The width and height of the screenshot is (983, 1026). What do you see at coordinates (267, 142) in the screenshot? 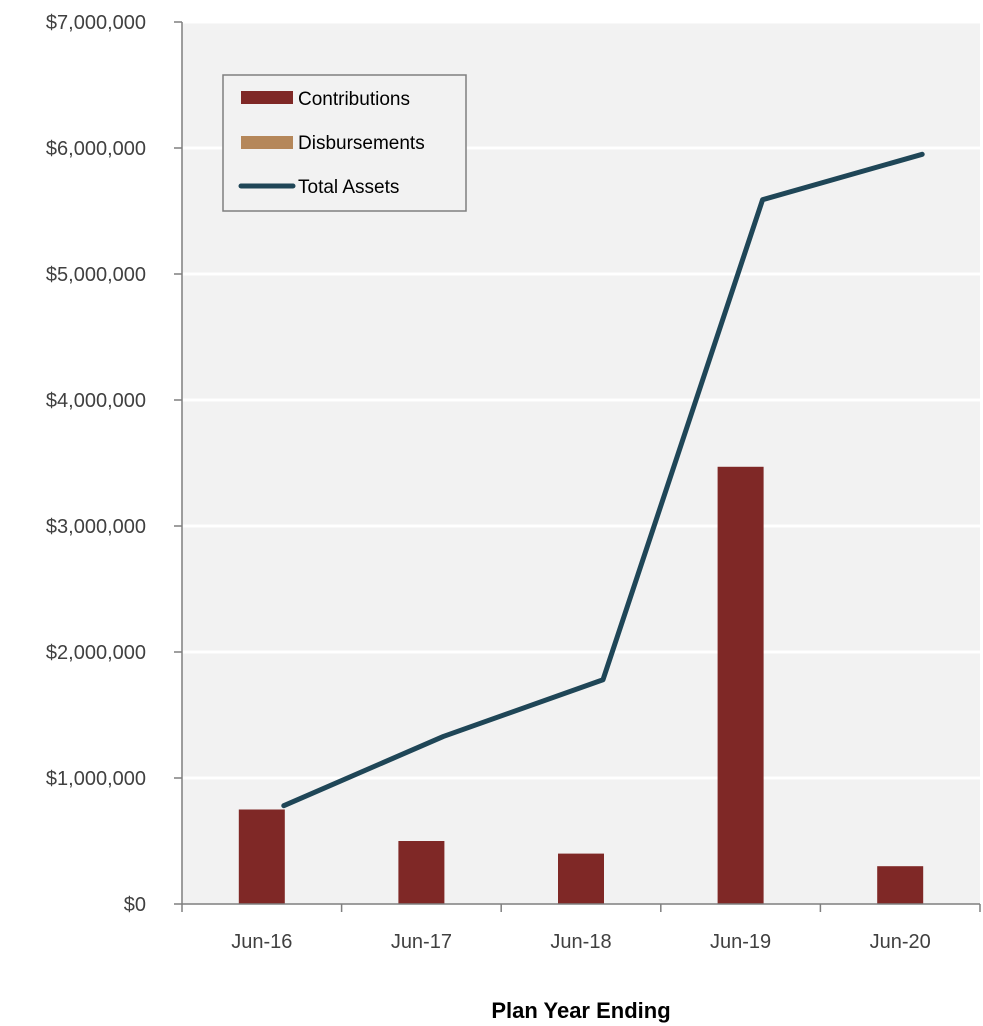
I see `legend-swatch-disbursements` at bounding box center [267, 142].